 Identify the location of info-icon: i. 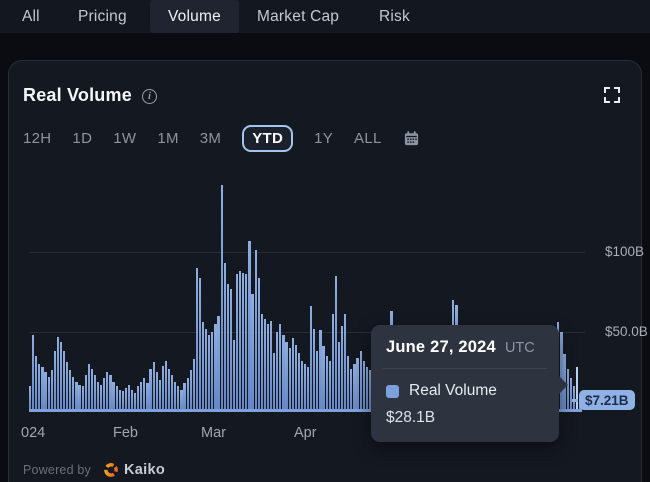
(149, 96).